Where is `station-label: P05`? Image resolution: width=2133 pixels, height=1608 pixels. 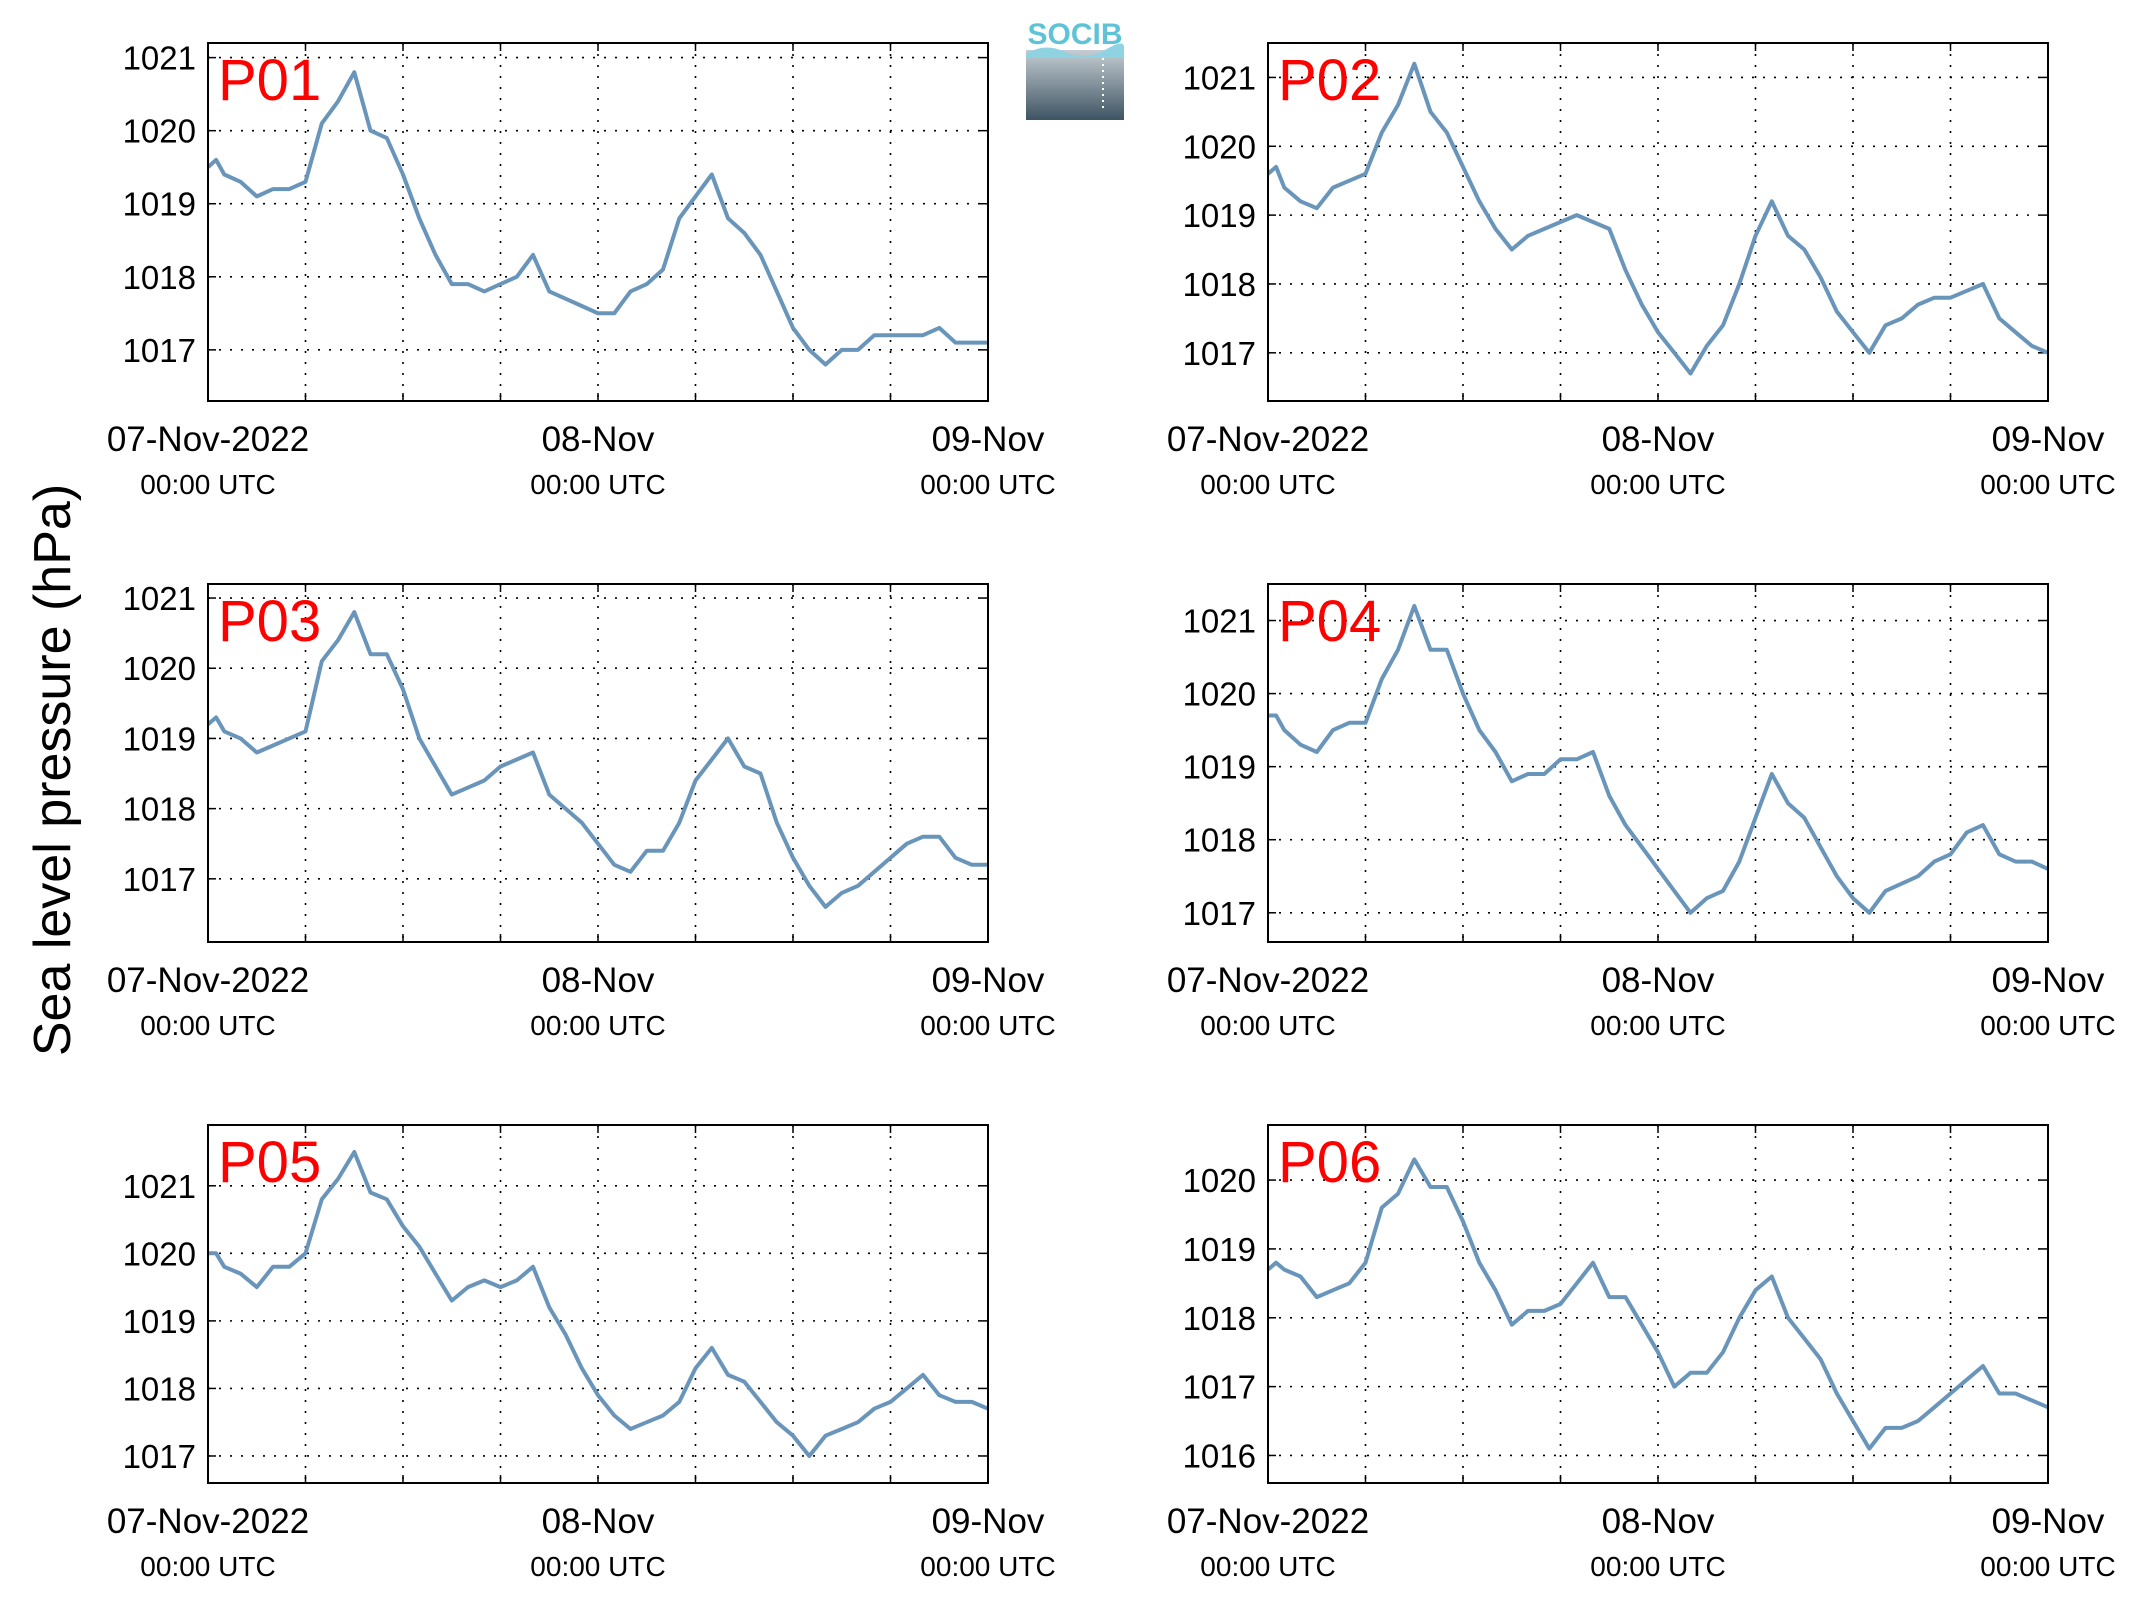
station-label: P05 is located at coordinates (269, 1162).